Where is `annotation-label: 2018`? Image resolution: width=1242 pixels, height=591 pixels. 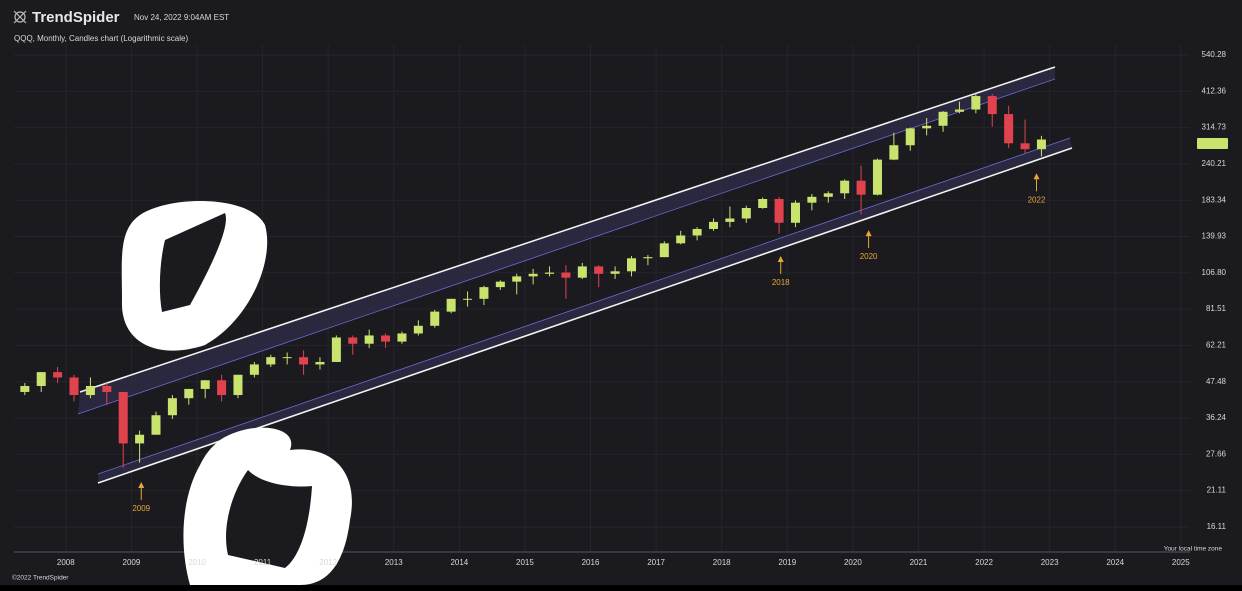
annotation-label: 2018 is located at coordinates (781, 282).